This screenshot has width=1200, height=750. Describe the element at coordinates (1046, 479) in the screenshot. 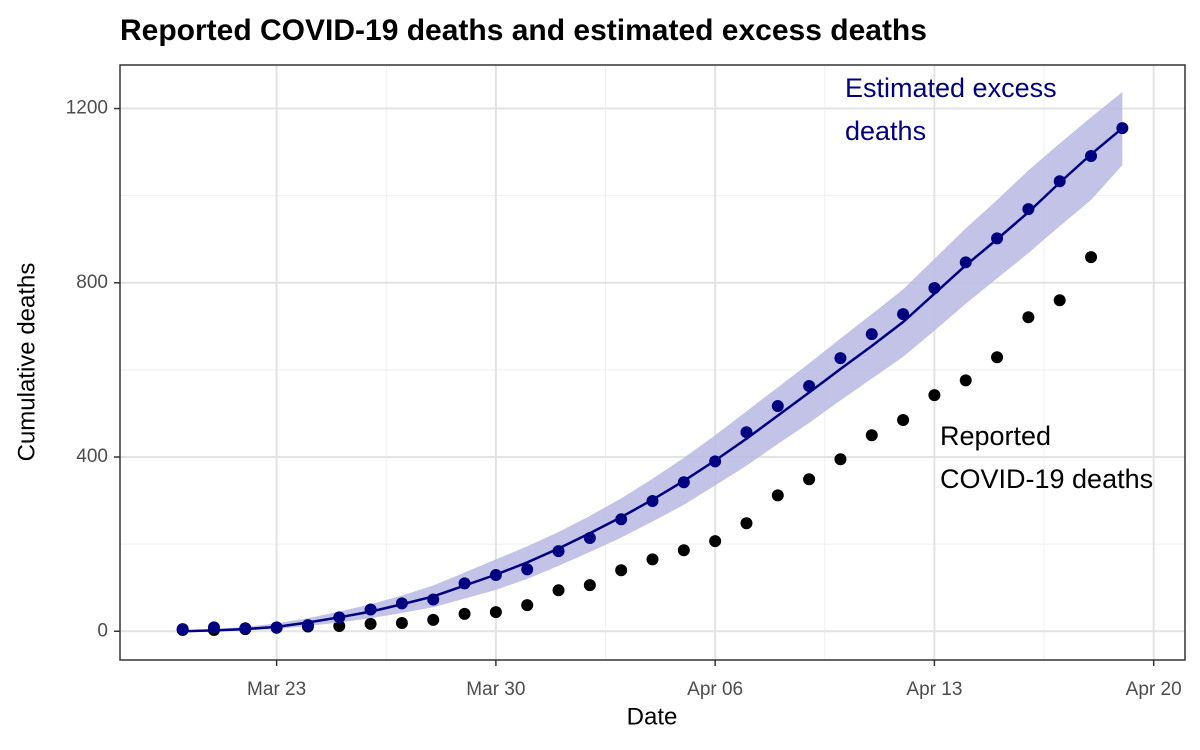

I see `series-annotation: COVID-19 deaths` at that location.